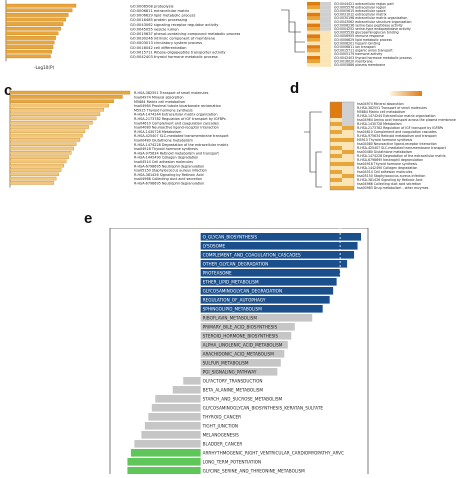 The width and height of the screenshot is (474, 478). I want to click on panel-d-term-label: hsa04974 Mineral absorption, so click(380, 104).